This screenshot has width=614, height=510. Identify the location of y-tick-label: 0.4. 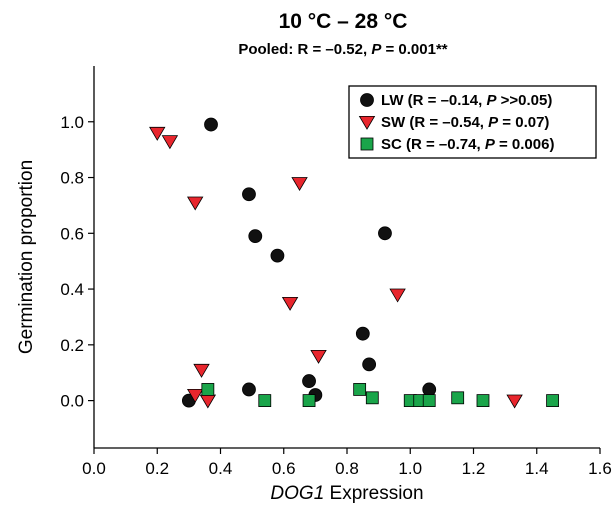
(72, 289).